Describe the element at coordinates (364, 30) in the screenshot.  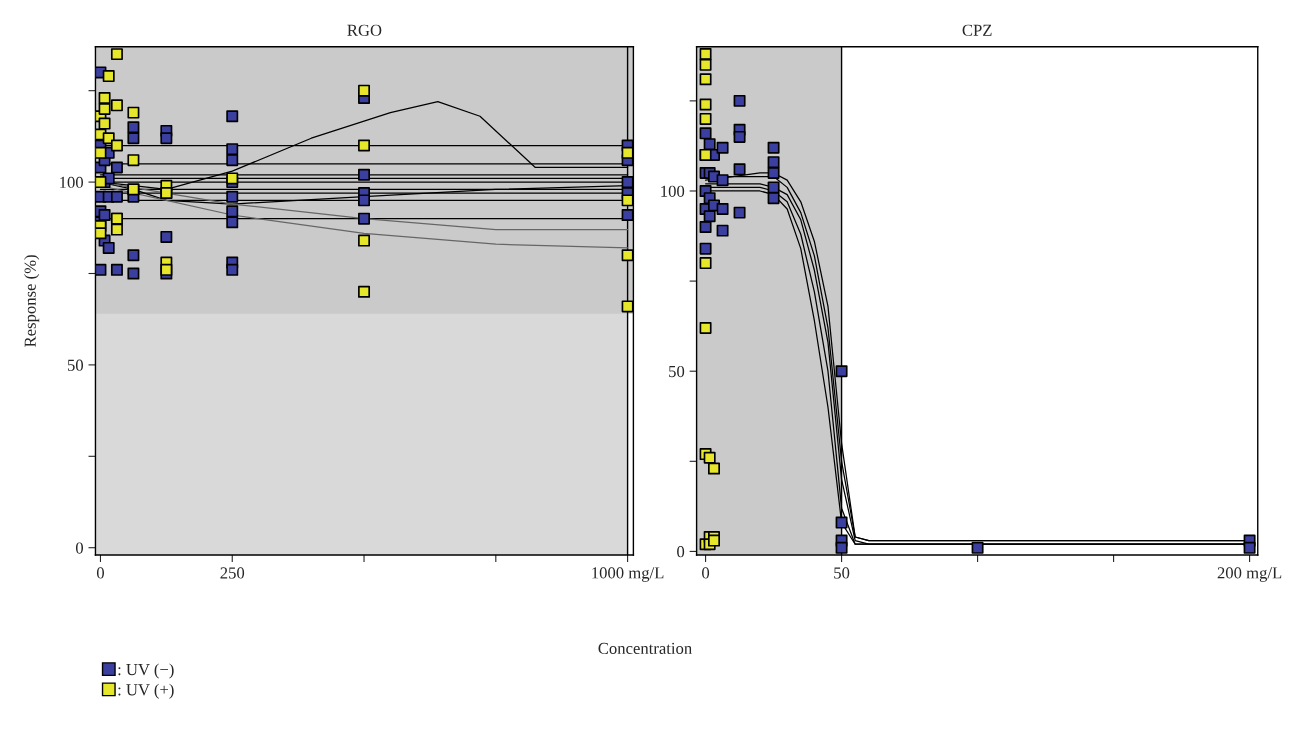
I see `chart-title: RGO` at that location.